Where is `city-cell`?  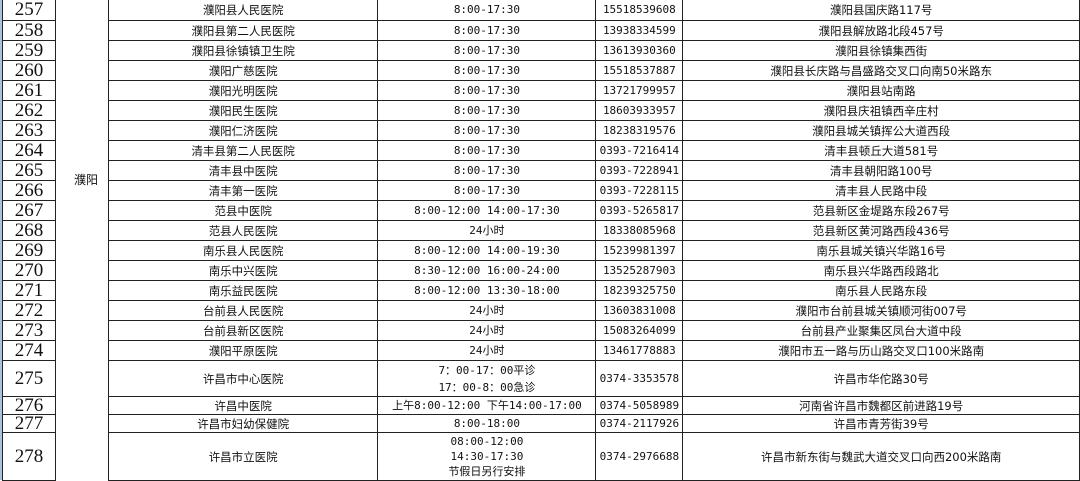
city-cell is located at coordinates (81, 420).